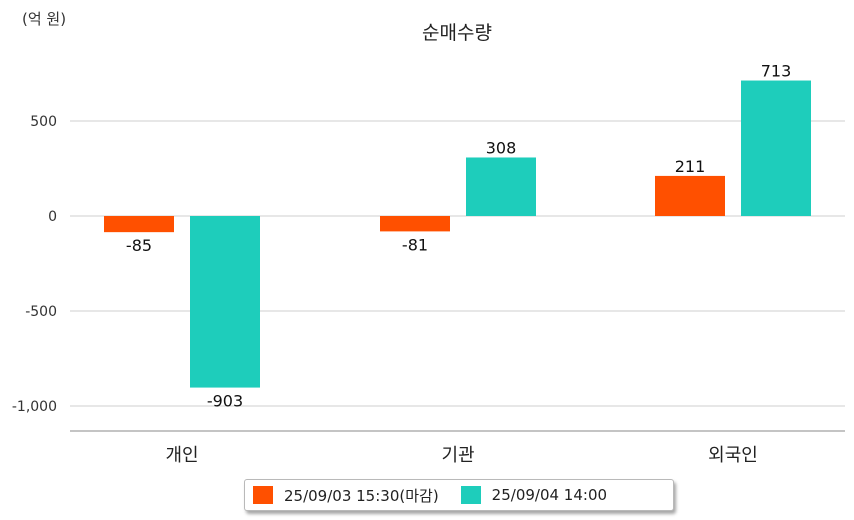 This screenshot has width=854, height=520. Describe the element at coordinates (361, 495) in the screenshot. I see `legend-label-series-1: 25/09/03 15:30(마감)` at that location.